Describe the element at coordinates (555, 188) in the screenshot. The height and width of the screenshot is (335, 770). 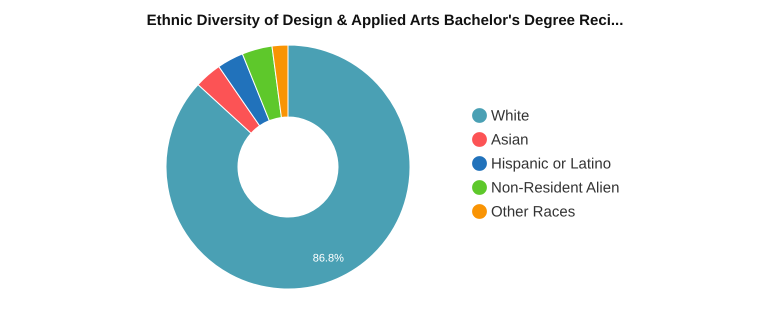
I see `legend-label: Non-Resident Alien` at that location.